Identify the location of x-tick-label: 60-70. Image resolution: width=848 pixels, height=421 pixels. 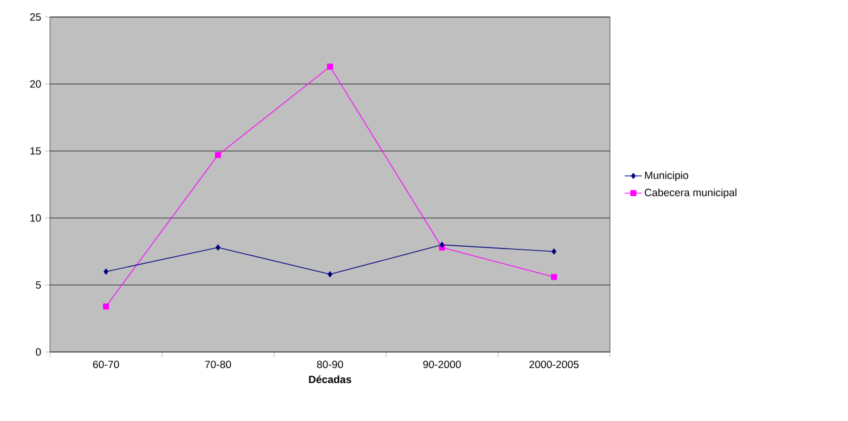
(106, 364).